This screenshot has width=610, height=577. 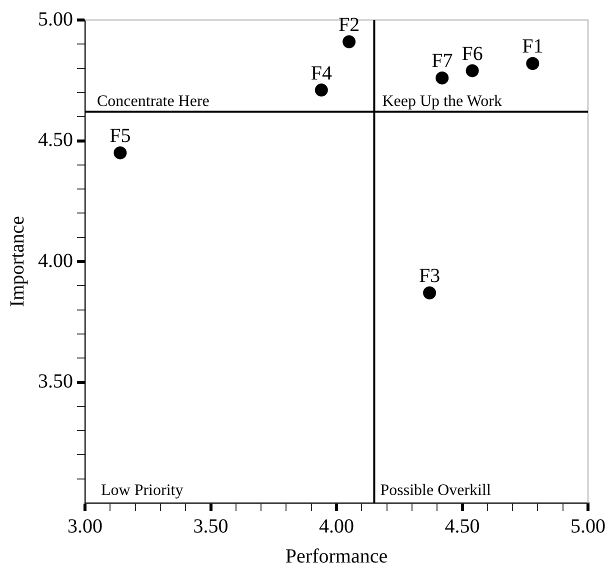 What do you see at coordinates (533, 47) in the screenshot?
I see `series-label: F1` at bounding box center [533, 47].